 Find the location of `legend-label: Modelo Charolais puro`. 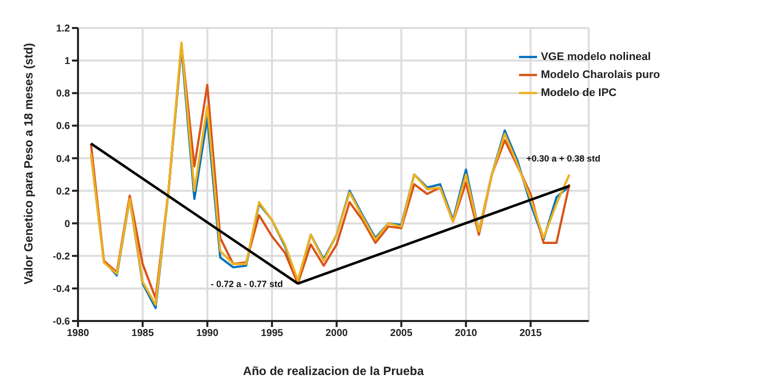

legend-label: Modelo Charolais puro is located at coordinates (600, 74).